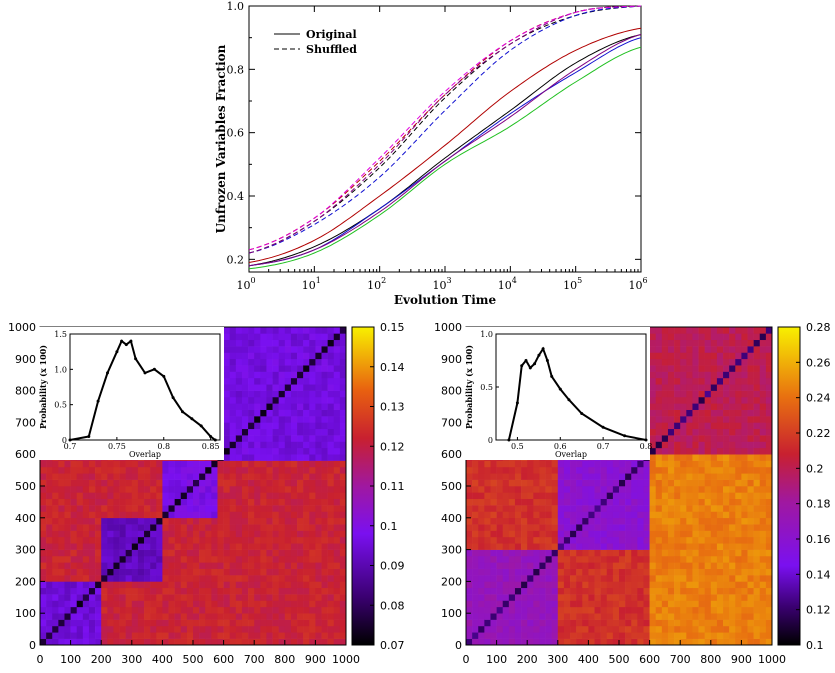 This screenshot has width=835, height=673. Describe the element at coordinates (392, 446) in the screenshot. I see `colorbar-tick-label: 0.12` at that location.